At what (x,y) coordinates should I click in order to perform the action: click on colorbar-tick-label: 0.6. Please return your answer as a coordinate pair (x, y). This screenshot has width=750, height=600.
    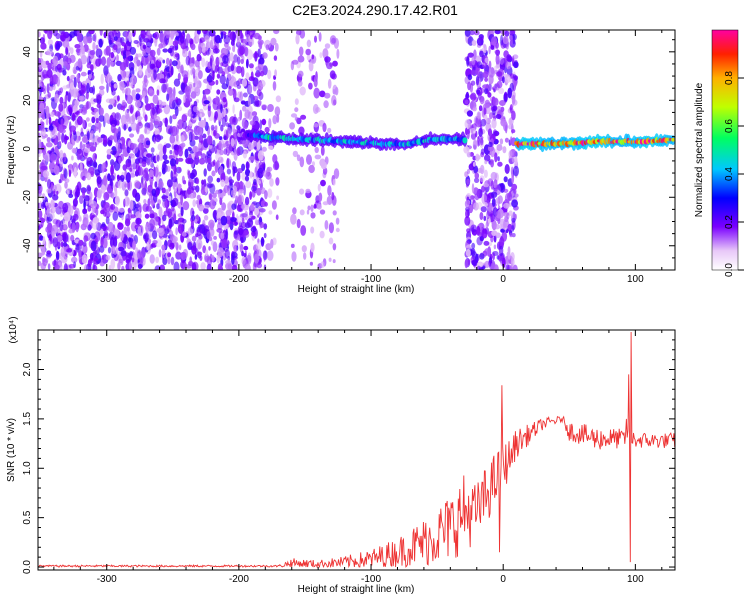
    Looking at the image, I should click on (729, 126).